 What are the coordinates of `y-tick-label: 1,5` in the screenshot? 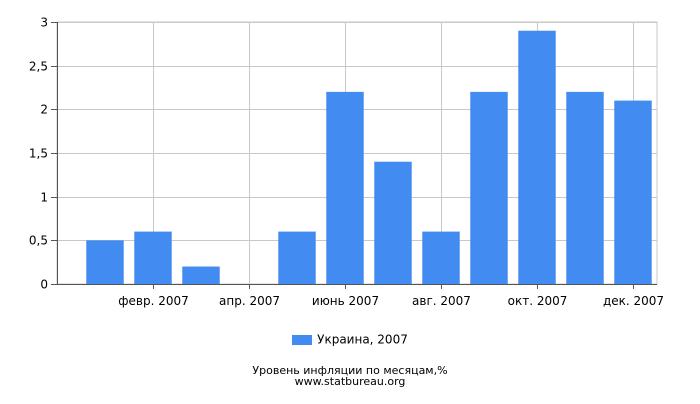 It's located at (38, 154).